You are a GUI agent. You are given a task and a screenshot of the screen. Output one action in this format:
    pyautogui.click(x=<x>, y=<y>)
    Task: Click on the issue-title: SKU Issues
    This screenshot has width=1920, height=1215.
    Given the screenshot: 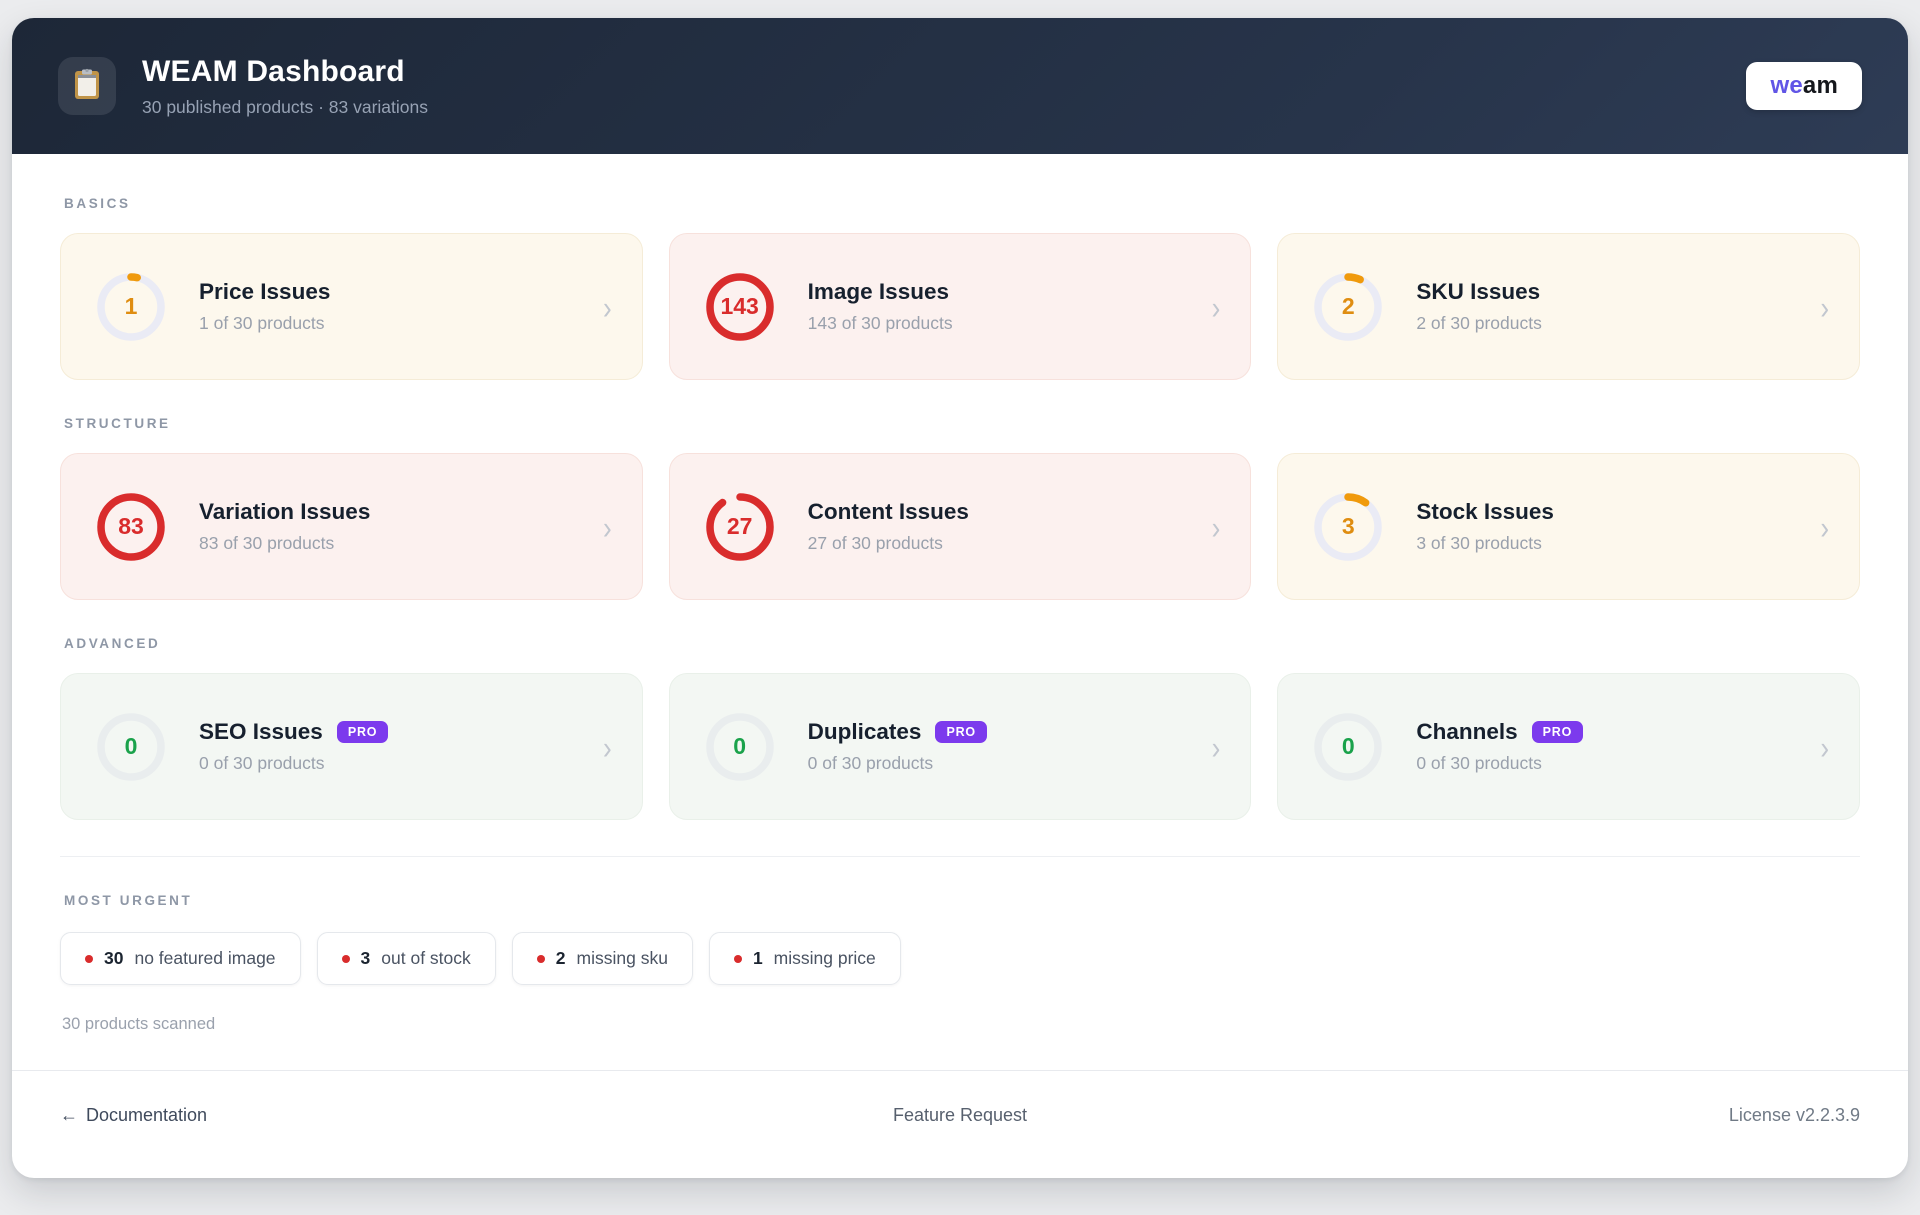 What is the action you would take?
    pyautogui.click(x=1478, y=291)
    